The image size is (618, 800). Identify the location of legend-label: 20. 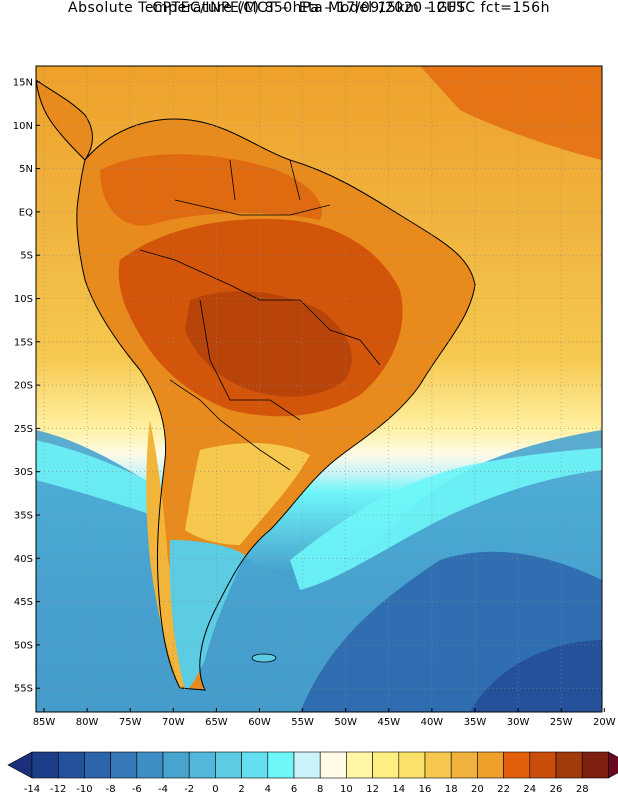
(477, 789).